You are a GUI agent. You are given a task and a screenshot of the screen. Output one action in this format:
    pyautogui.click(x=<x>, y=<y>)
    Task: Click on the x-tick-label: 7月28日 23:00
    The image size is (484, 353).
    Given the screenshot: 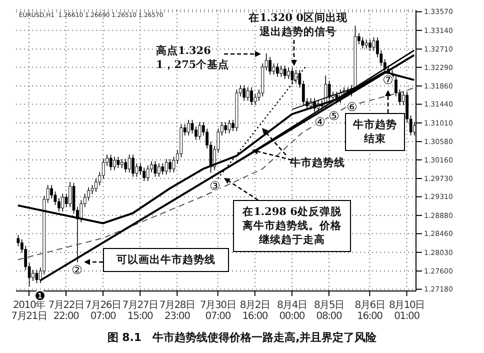 What is the action you would take?
    pyautogui.click(x=177, y=311)
    